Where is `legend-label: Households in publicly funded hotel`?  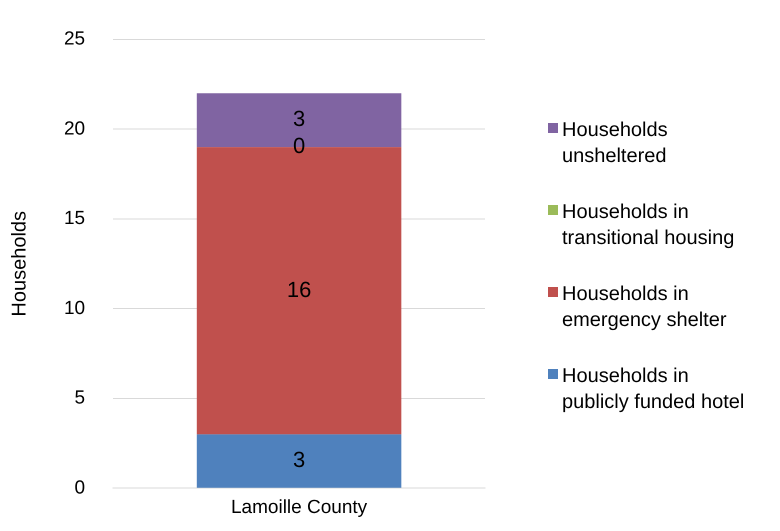 legend-label: Households in publicly funded hotel is located at coordinates (654, 389).